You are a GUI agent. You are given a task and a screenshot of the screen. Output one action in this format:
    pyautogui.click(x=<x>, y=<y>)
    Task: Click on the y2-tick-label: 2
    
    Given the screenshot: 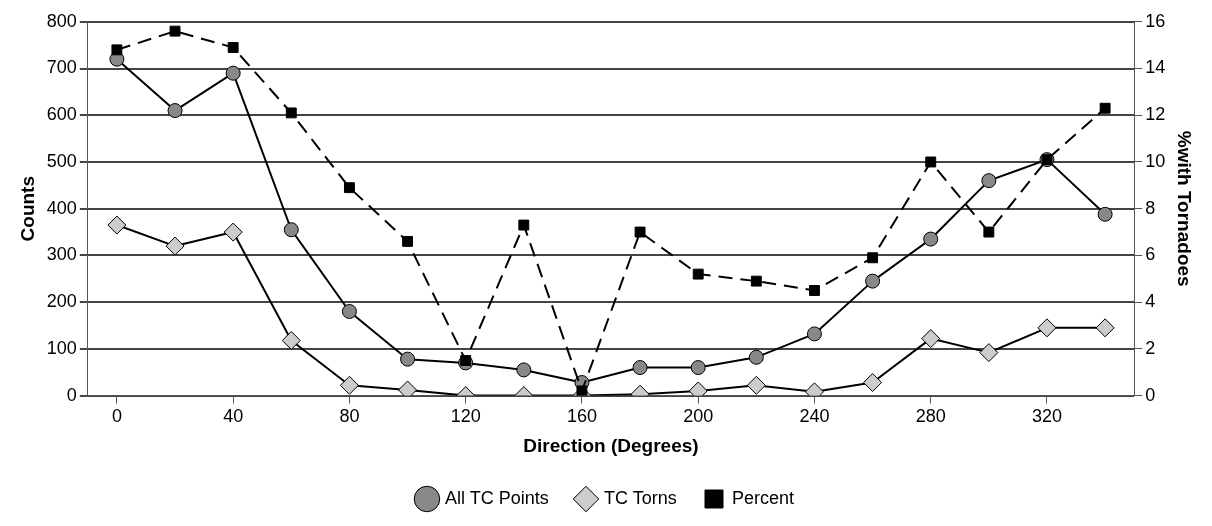 What is the action you would take?
    pyautogui.click(x=1150, y=347)
    